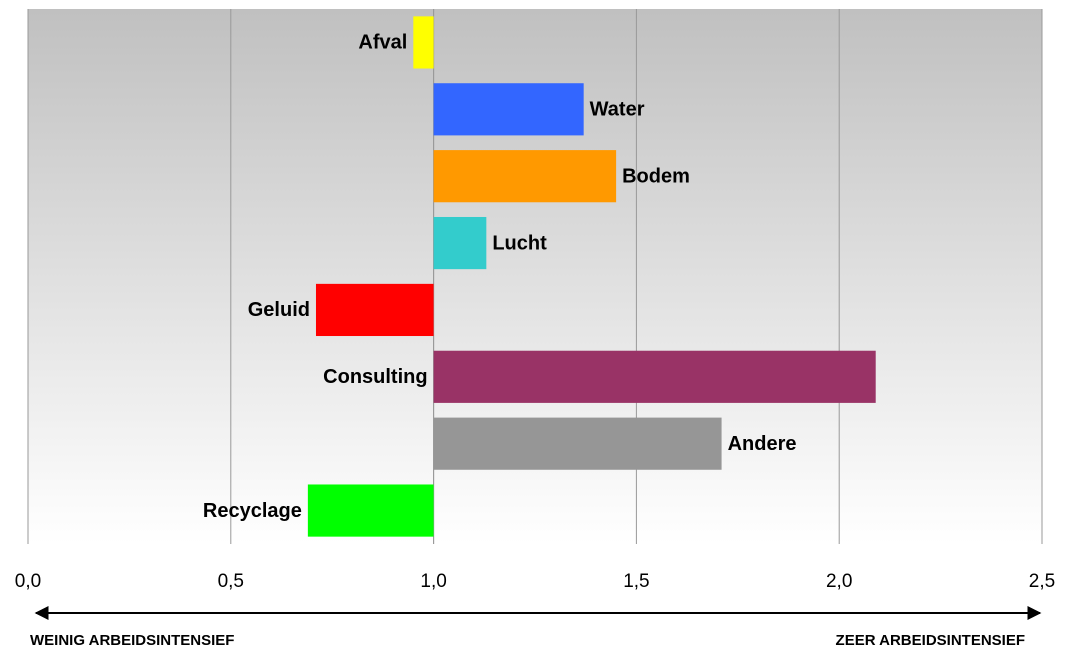 This screenshot has height=654, width=1071. Describe the element at coordinates (617, 110) in the screenshot. I see `bar-label: Water` at that location.